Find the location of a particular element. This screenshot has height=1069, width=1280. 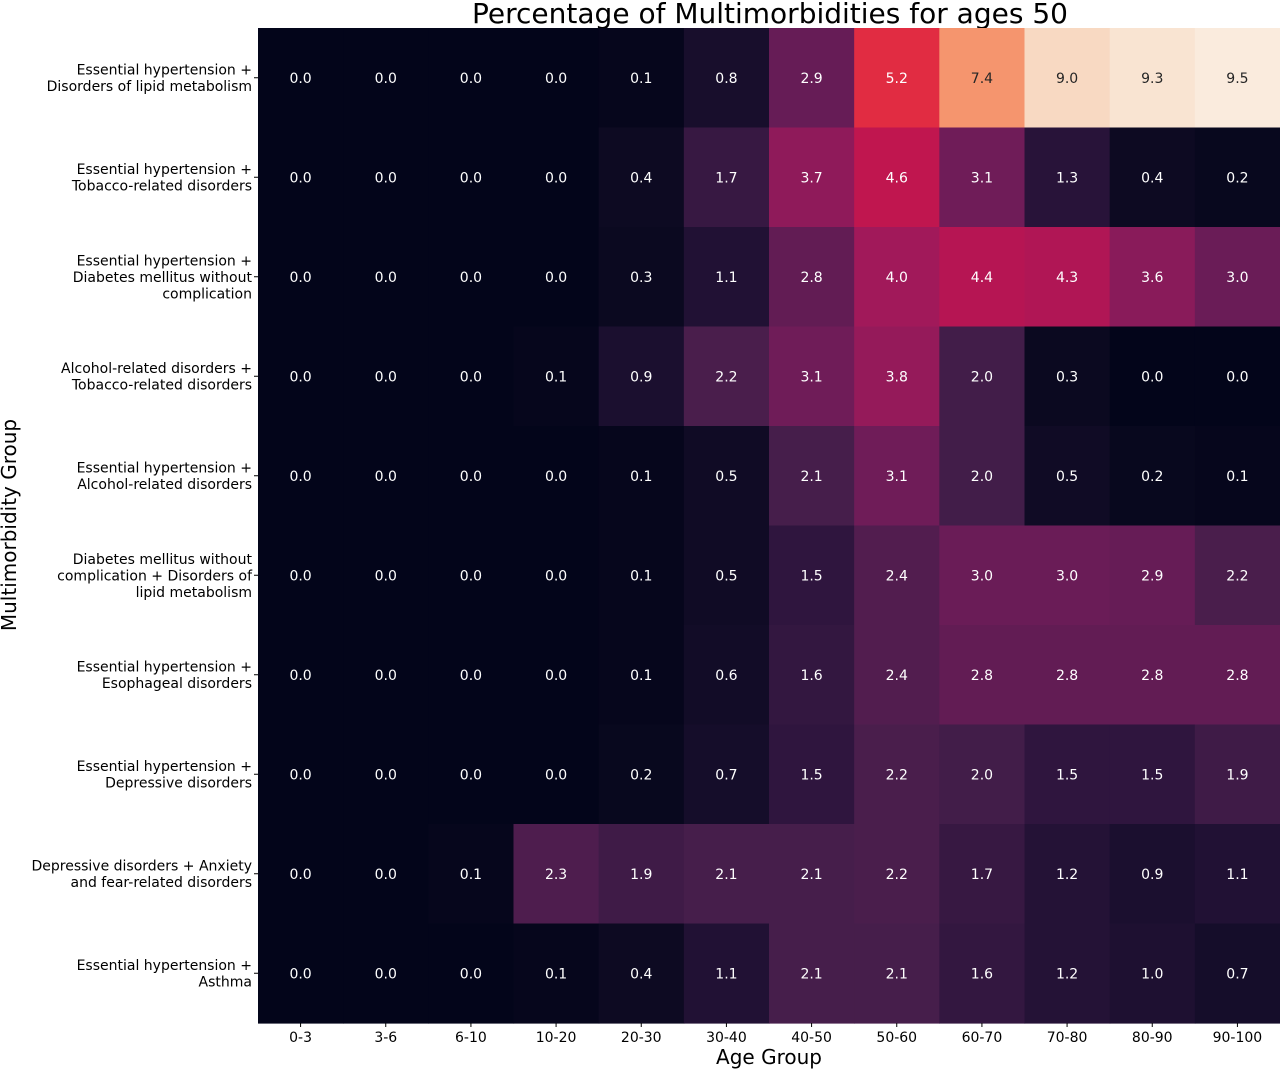

heatmap-cell-value: 2.8 is located at coordinates (811, 278).